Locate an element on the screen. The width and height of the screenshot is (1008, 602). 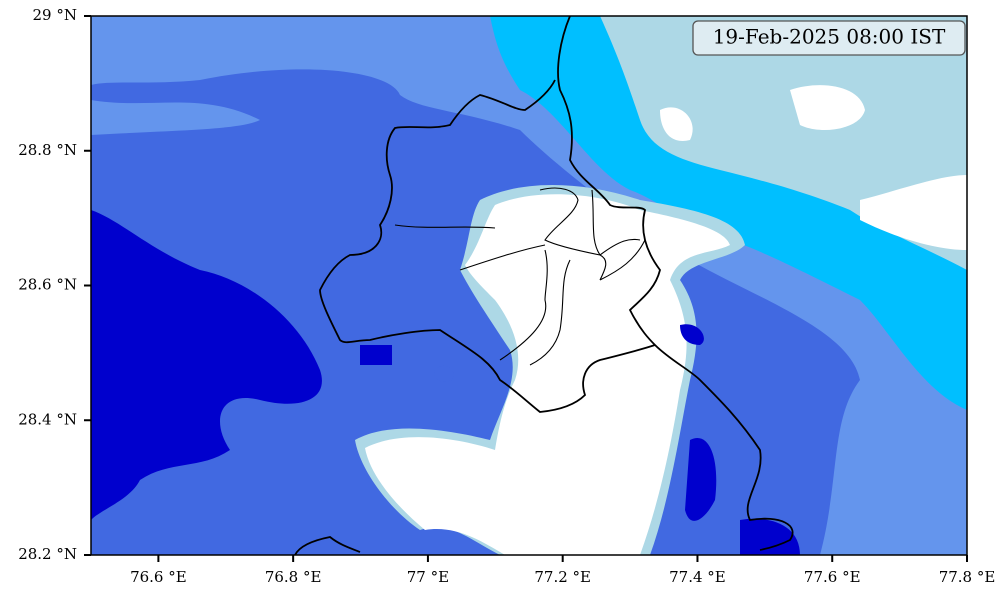
x-tick-label: 77 °E is located at coordinates (428, 577).